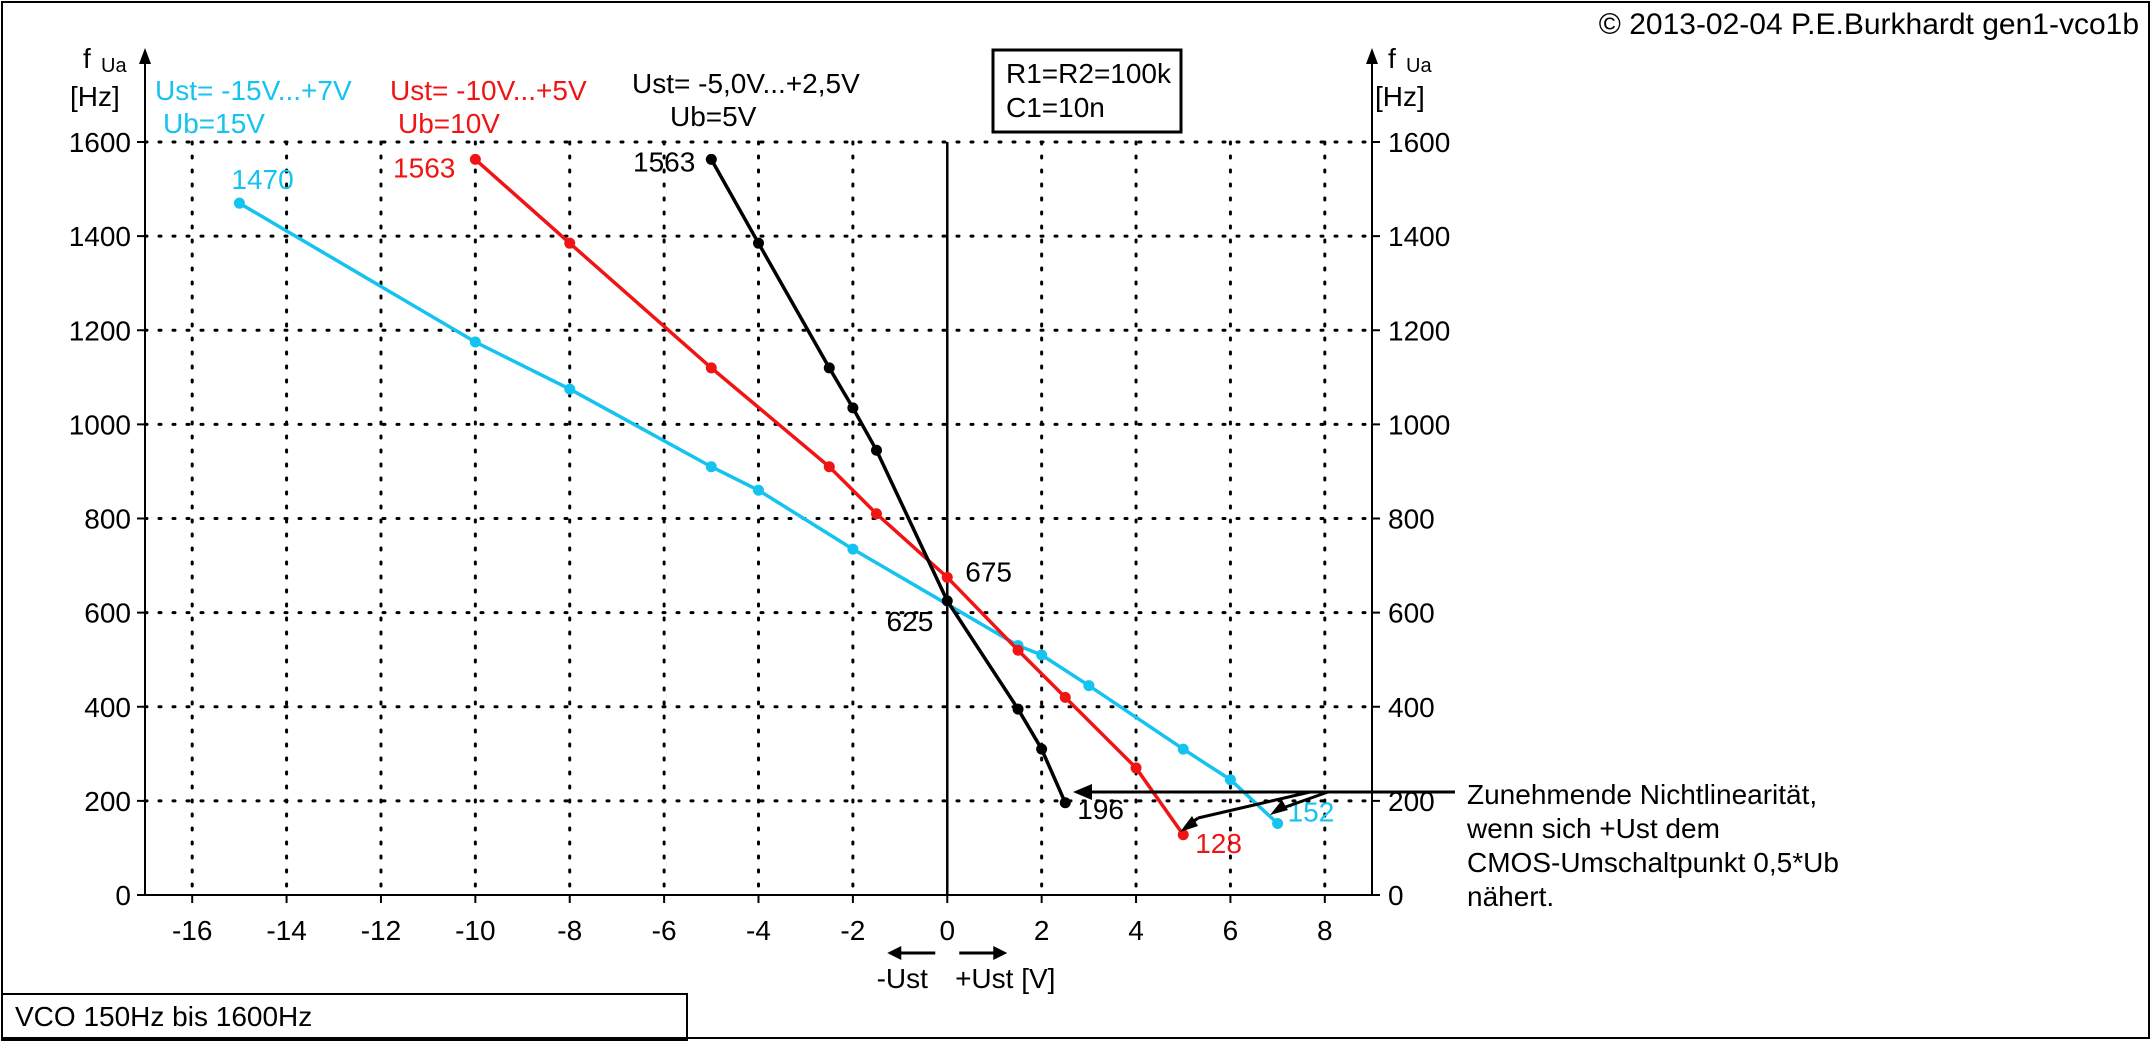  Describe the element at coordinates (664, 930) in the screenshot. I see `x-tick-label: -6` at that location.